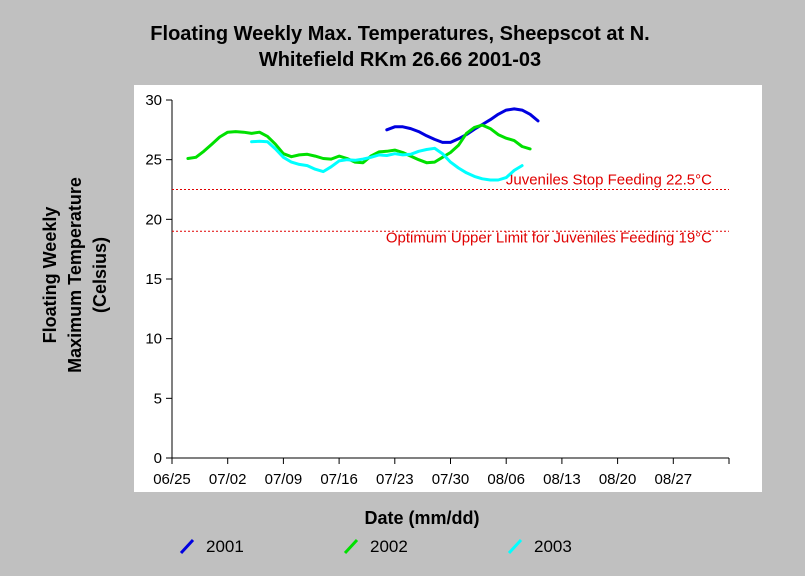 Image resolution: width=805 pixels, height=576 pixels. Describe the element at coordinates (50, 275) in the screenshot. I see `y-axis-title-line-1: Floating Weekly` at that location.